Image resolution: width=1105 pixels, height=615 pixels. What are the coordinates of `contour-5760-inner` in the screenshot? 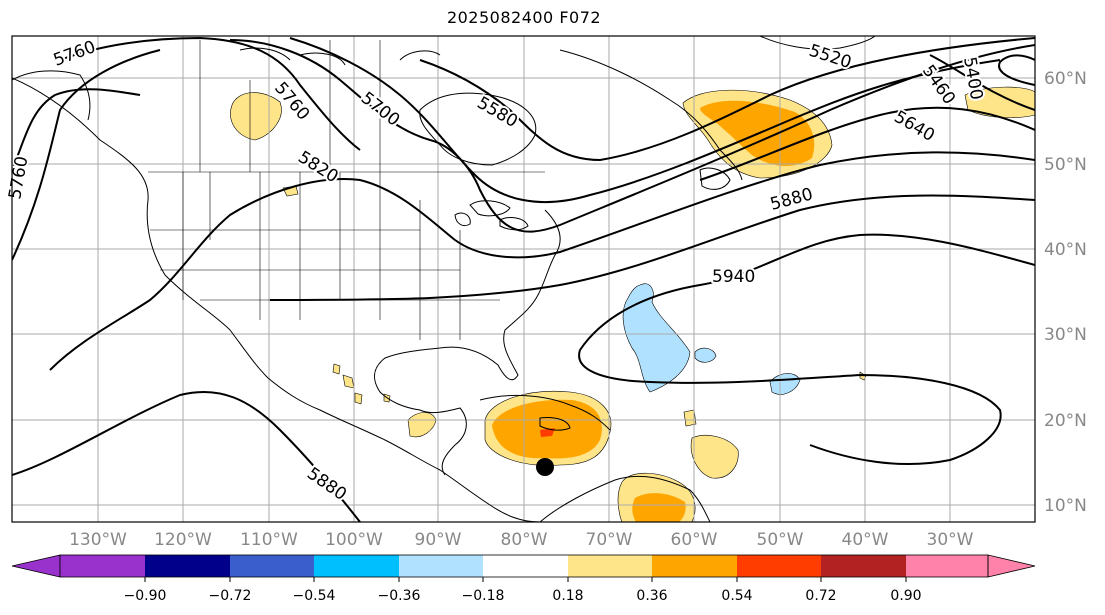 It's located at (76, 129).